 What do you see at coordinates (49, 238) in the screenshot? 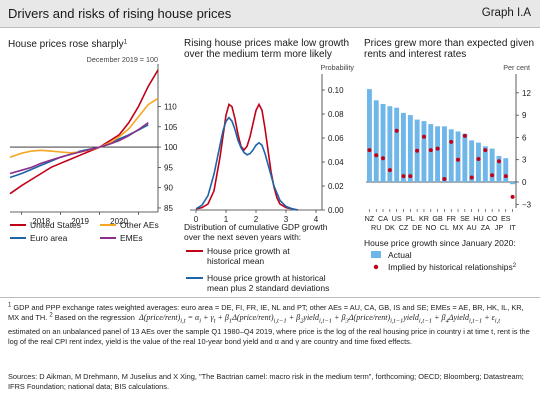
I see `chart1-legend-label: Euro area` at bounding box center [49, 238].